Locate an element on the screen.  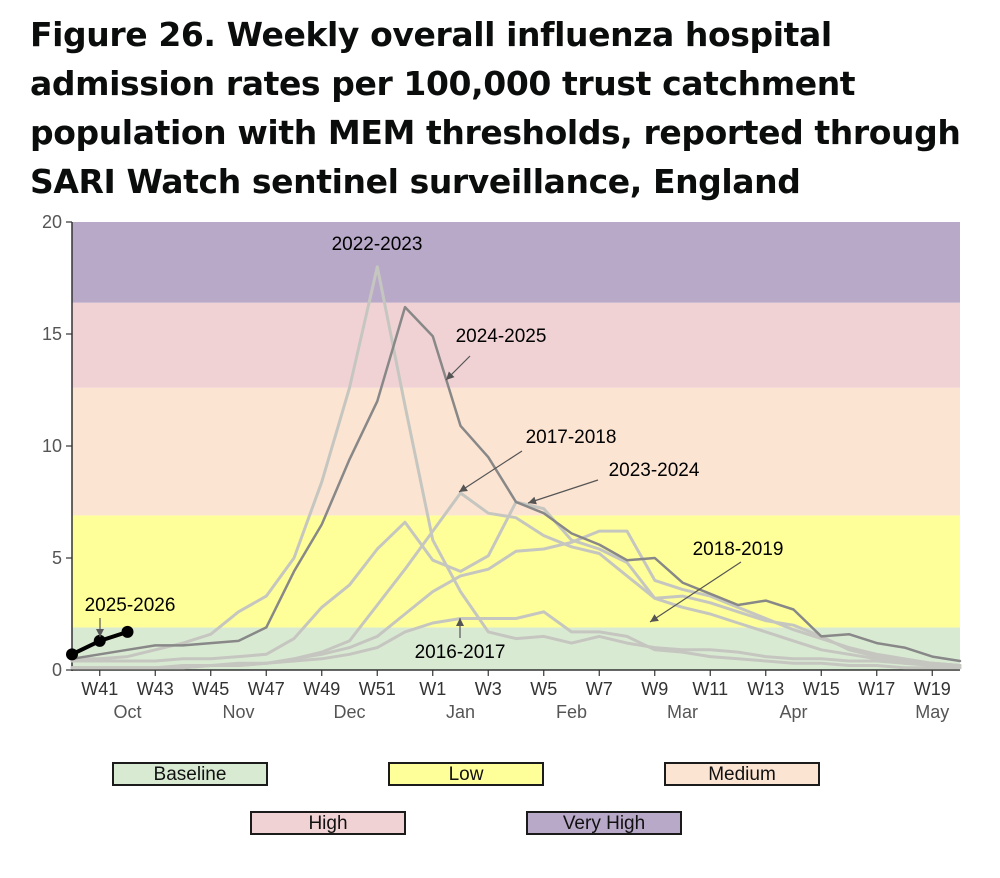
y-tick-label-0: 0 is located at coordinates (57, 670).